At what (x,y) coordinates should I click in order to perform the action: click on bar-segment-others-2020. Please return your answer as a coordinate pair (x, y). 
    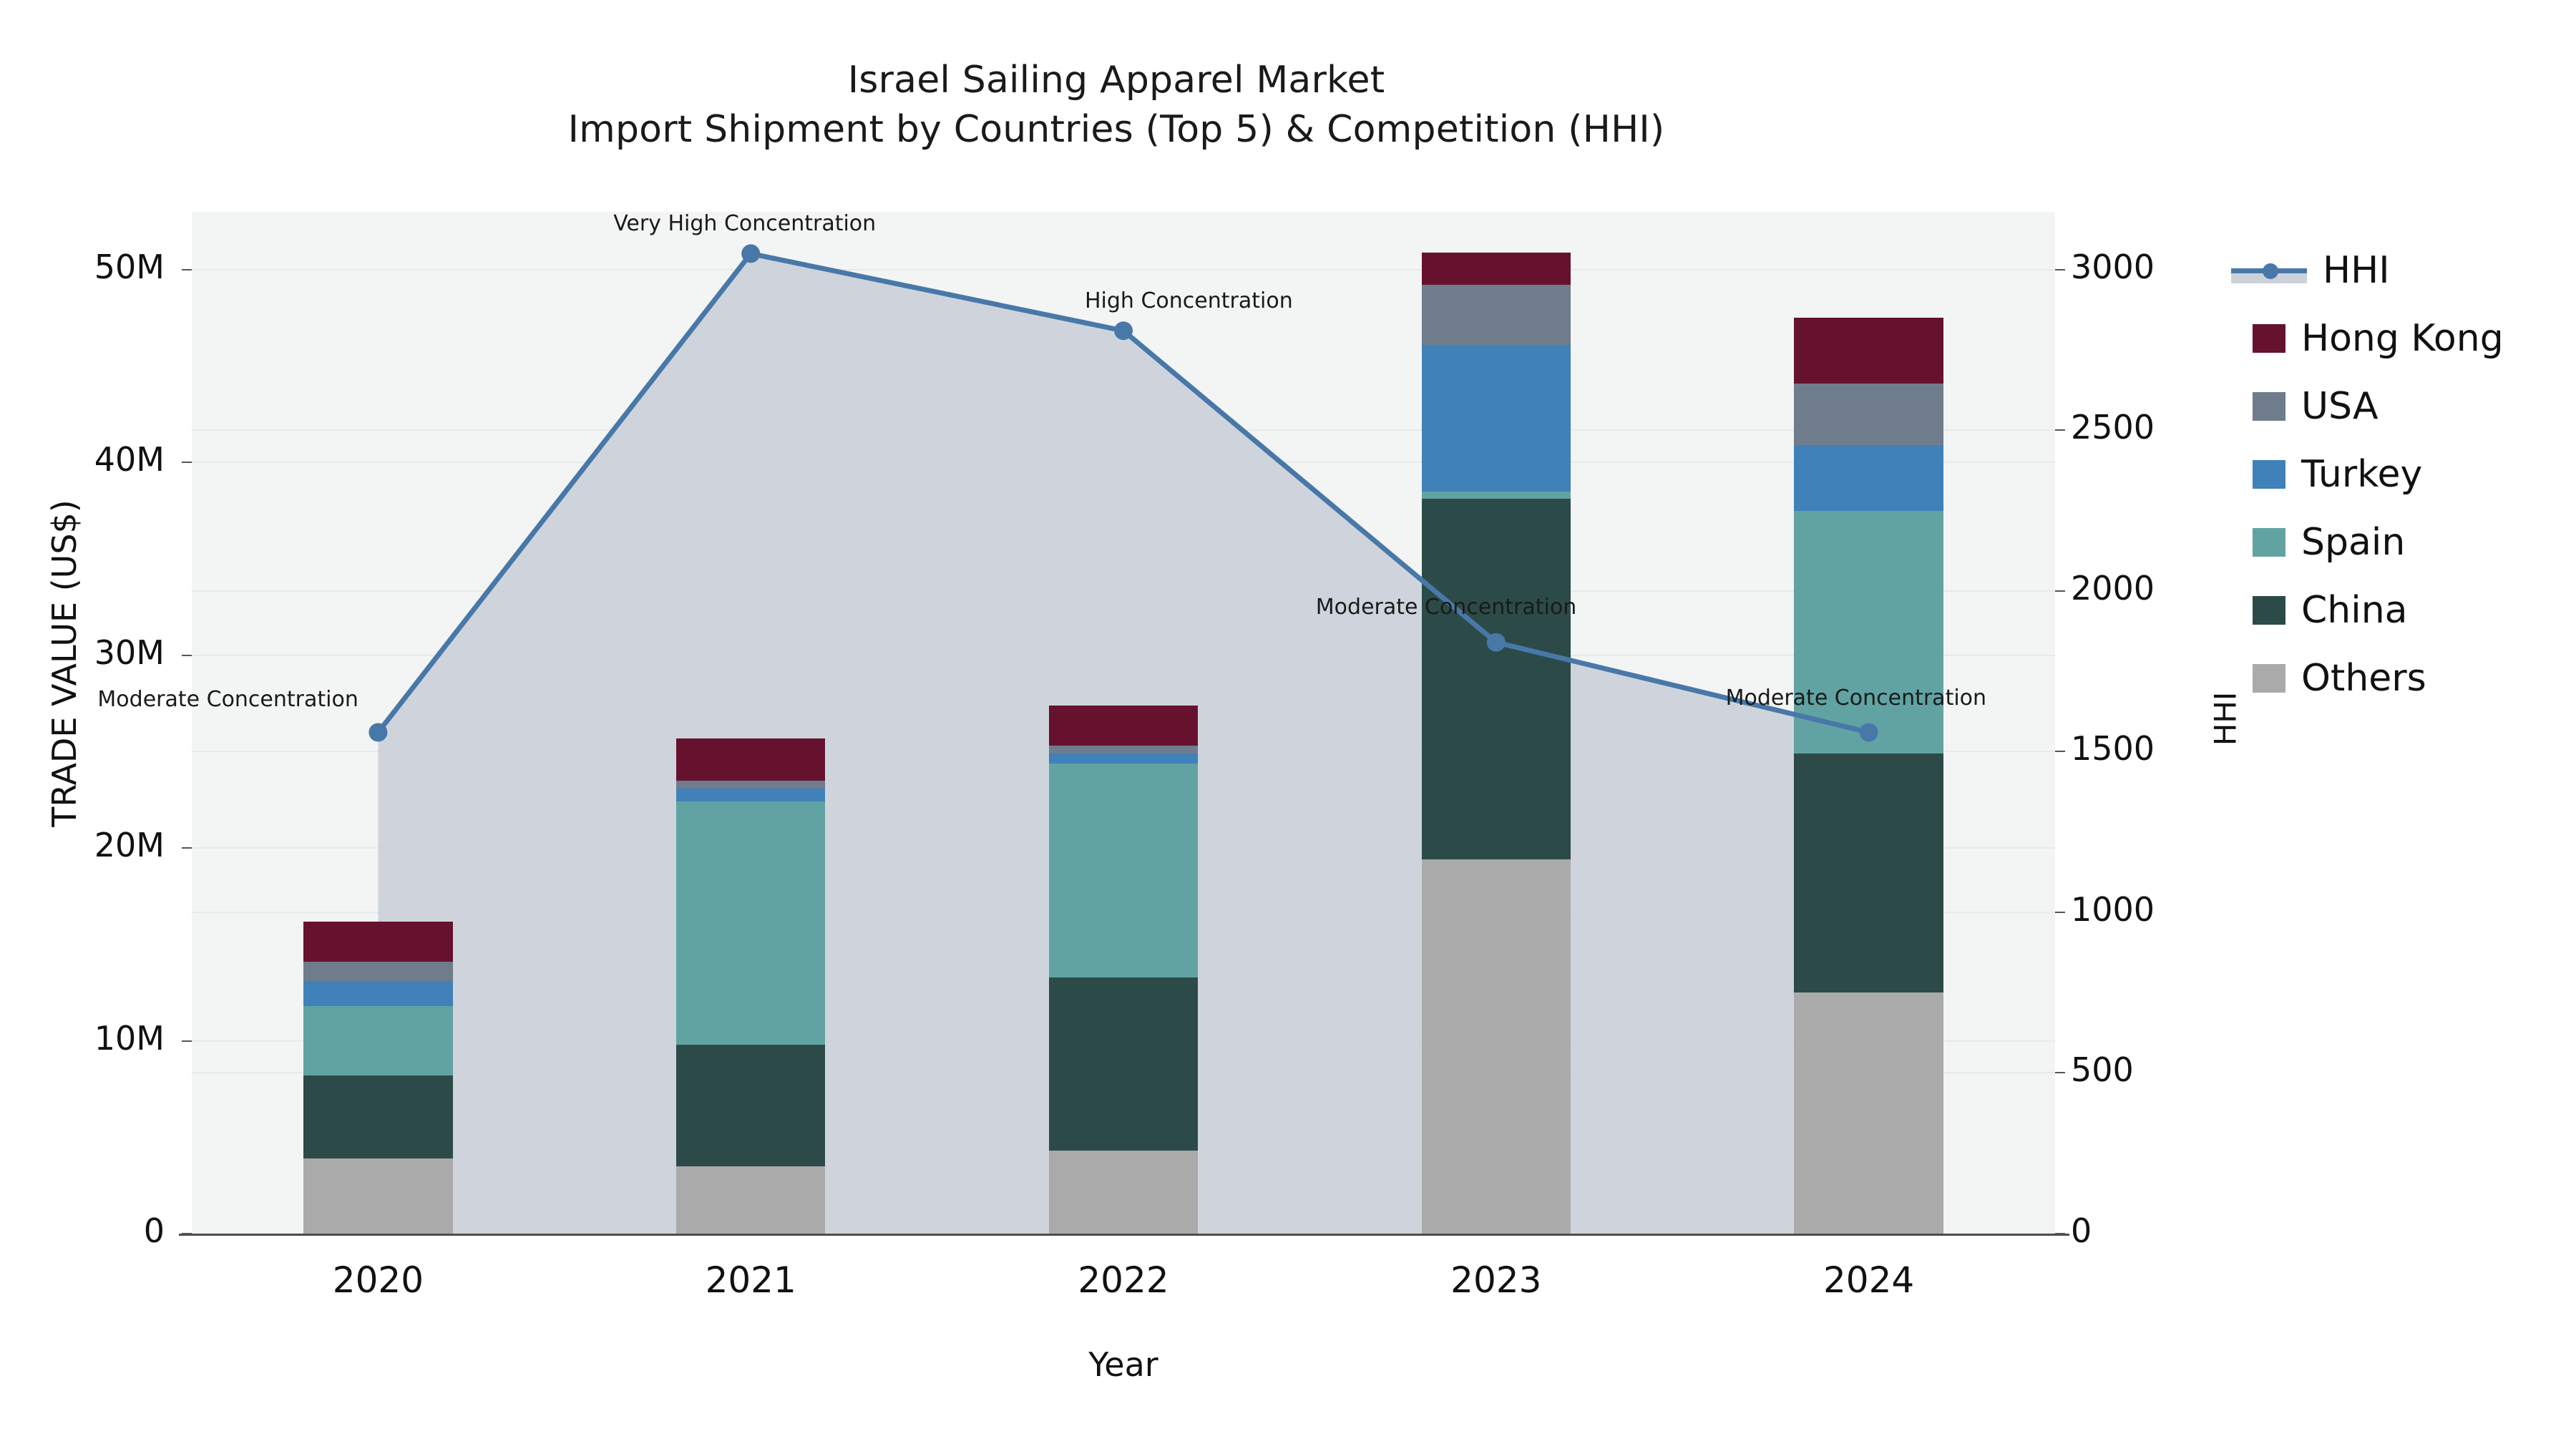
    Looking at the image, I should click on (378, 1196).